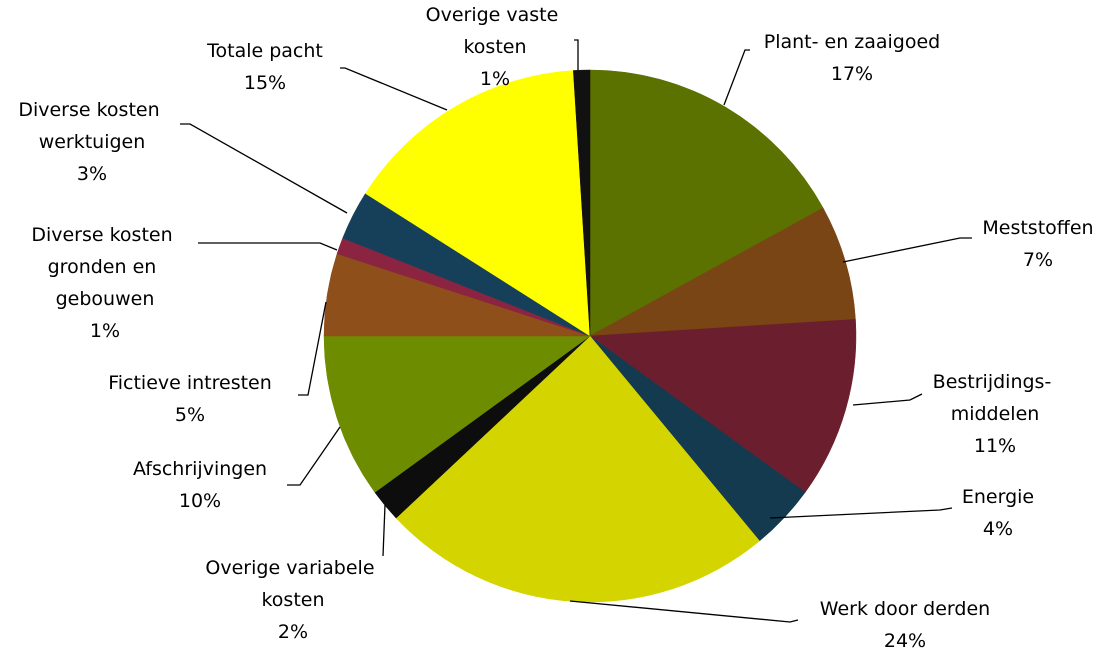 The image size is (1104, 660). I want to click on label-line: gebouwen, so click(105, 299).